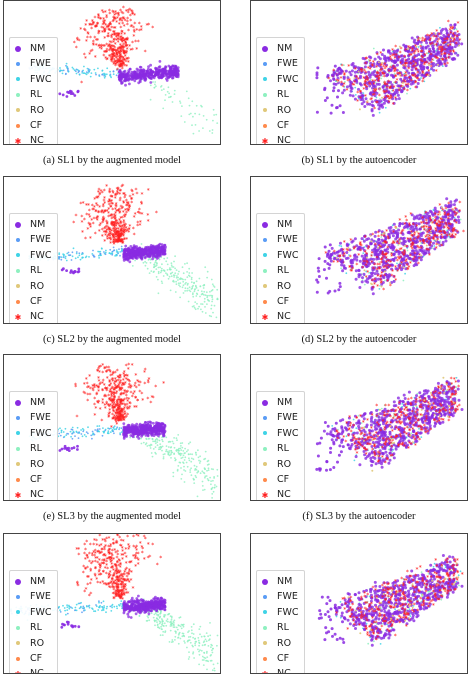 This screenshot has width=474, height=674. Describe the element at coordinates (280, 286) in the screenshot. I see `legend-item-ro: RO` at that location.